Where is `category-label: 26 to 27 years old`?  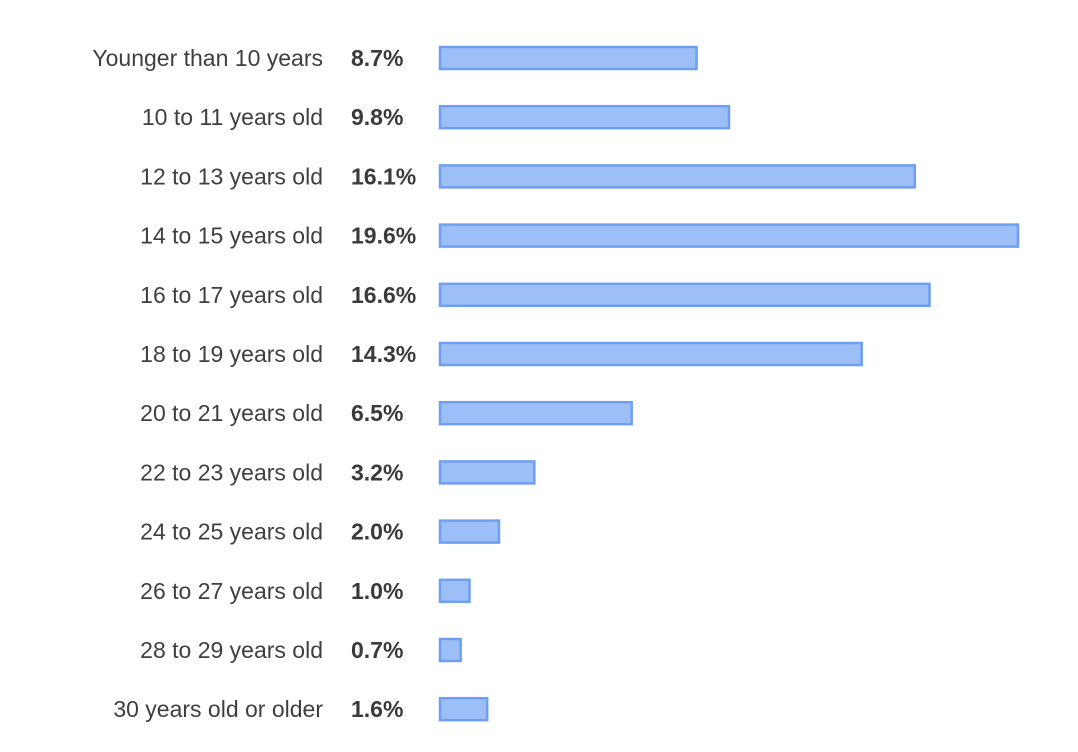
category-label: 26 to 27 years old is located at coordinates (231, 591).